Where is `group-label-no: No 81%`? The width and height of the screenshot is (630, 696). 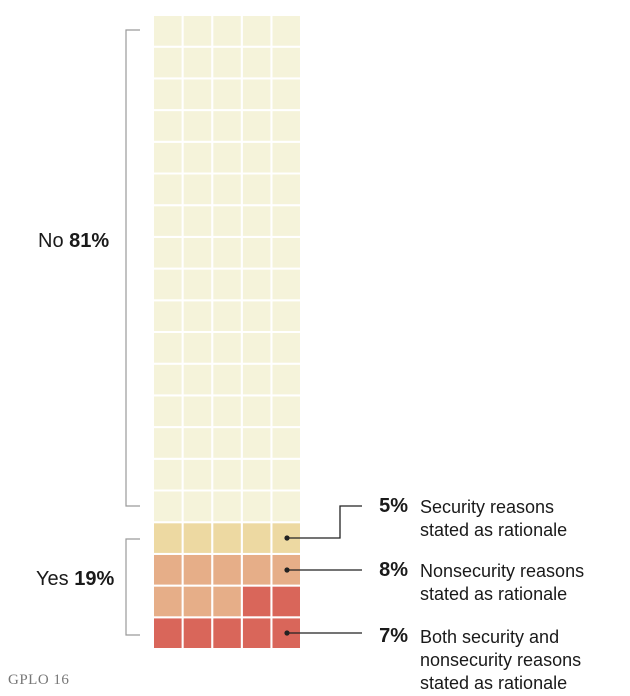
group-label-no: No 81% is located at coordinates (73, 241).